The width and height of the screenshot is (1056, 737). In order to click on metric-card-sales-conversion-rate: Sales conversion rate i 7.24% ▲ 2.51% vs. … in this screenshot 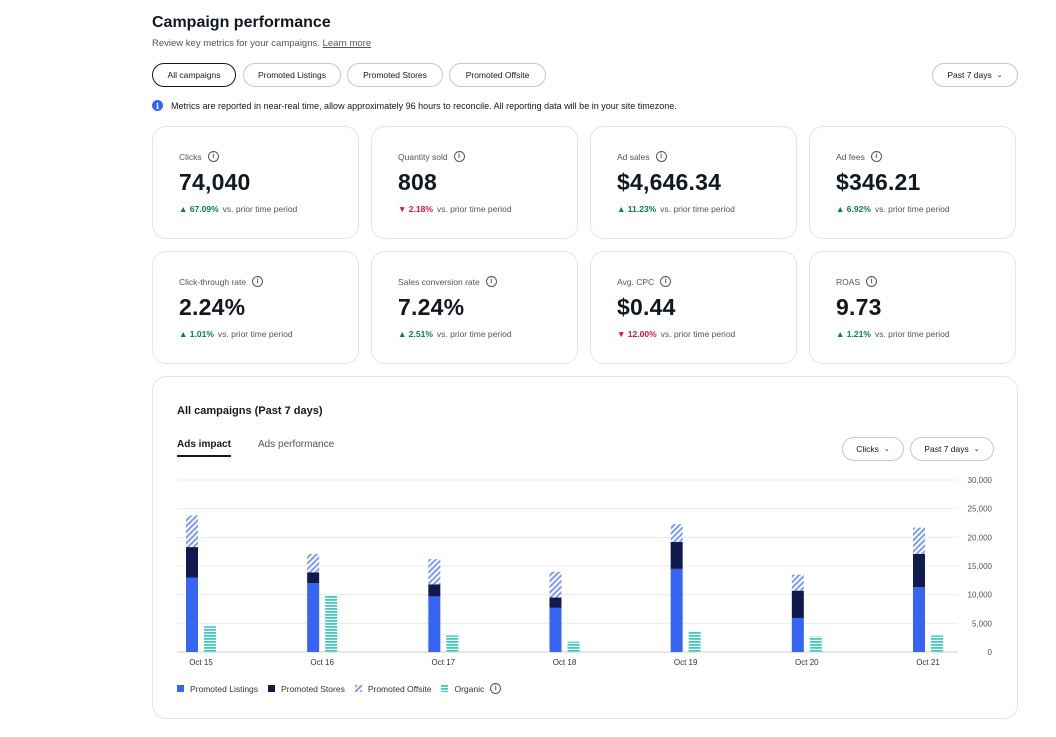, I will do `click(474, 307)`.